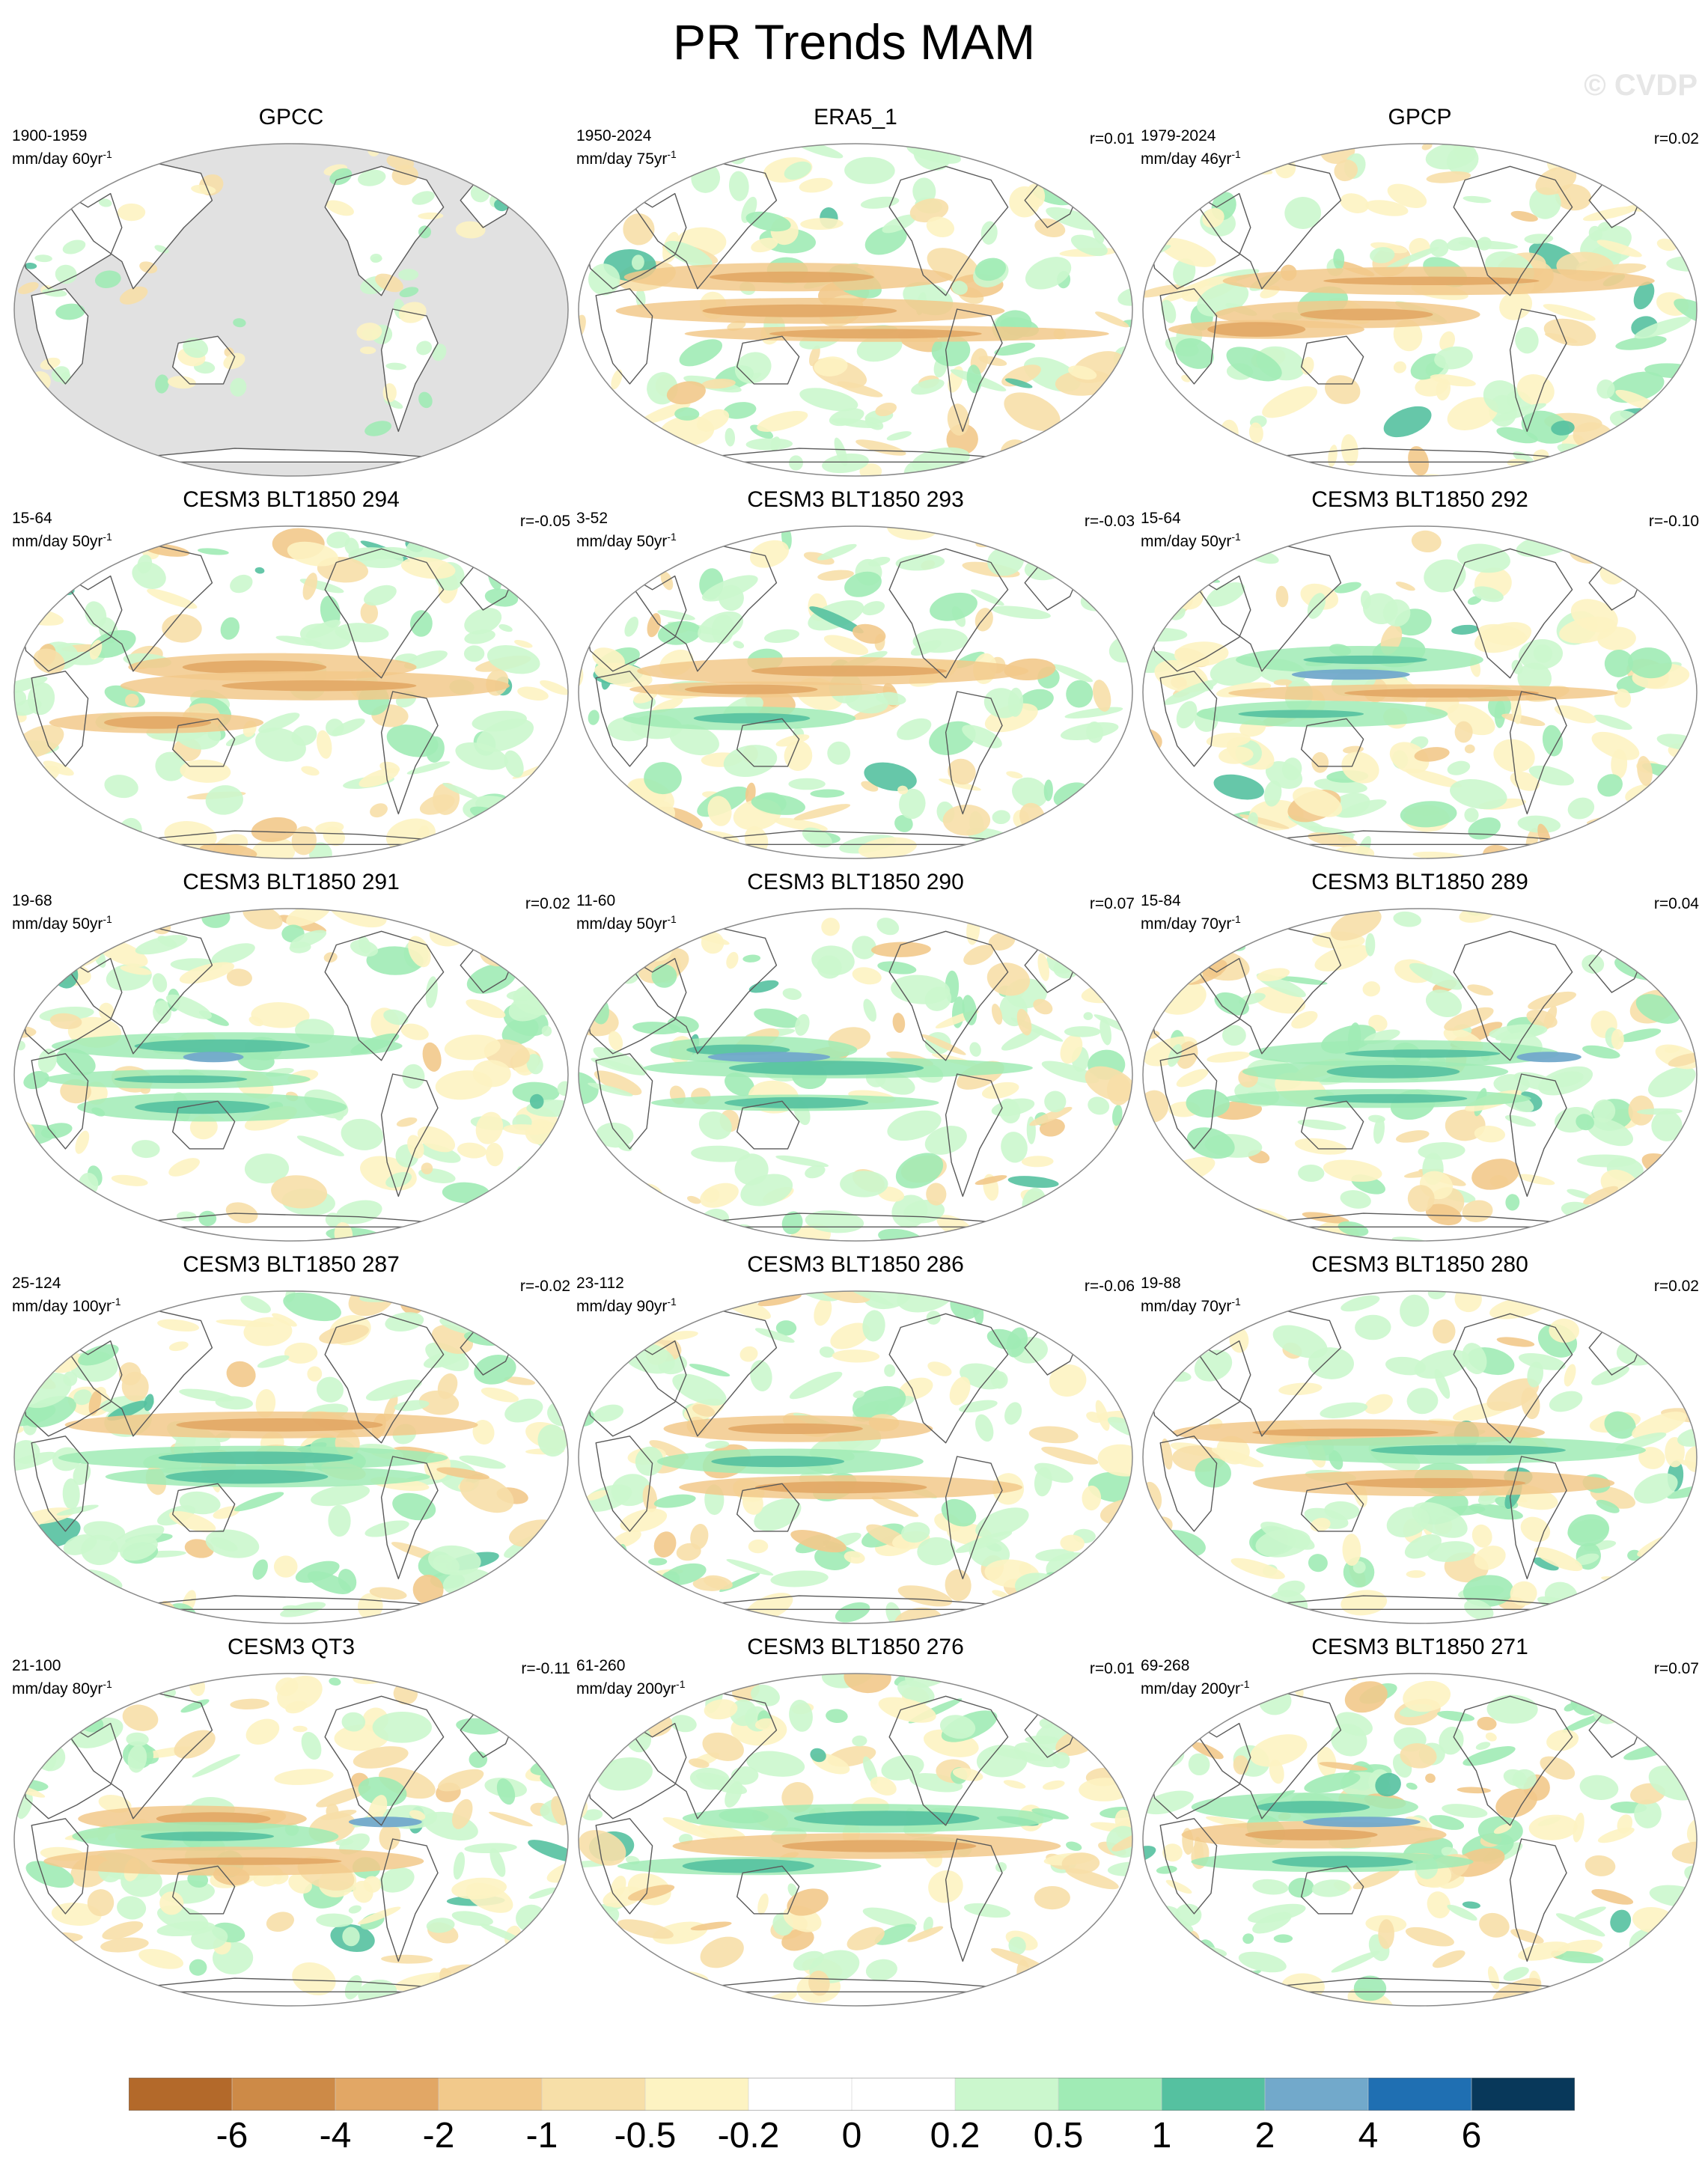  What do you see at coordinates (601, 1665) in the screenshot?
I see `panel-period: 61-260` at bounding box center [601, 1665].